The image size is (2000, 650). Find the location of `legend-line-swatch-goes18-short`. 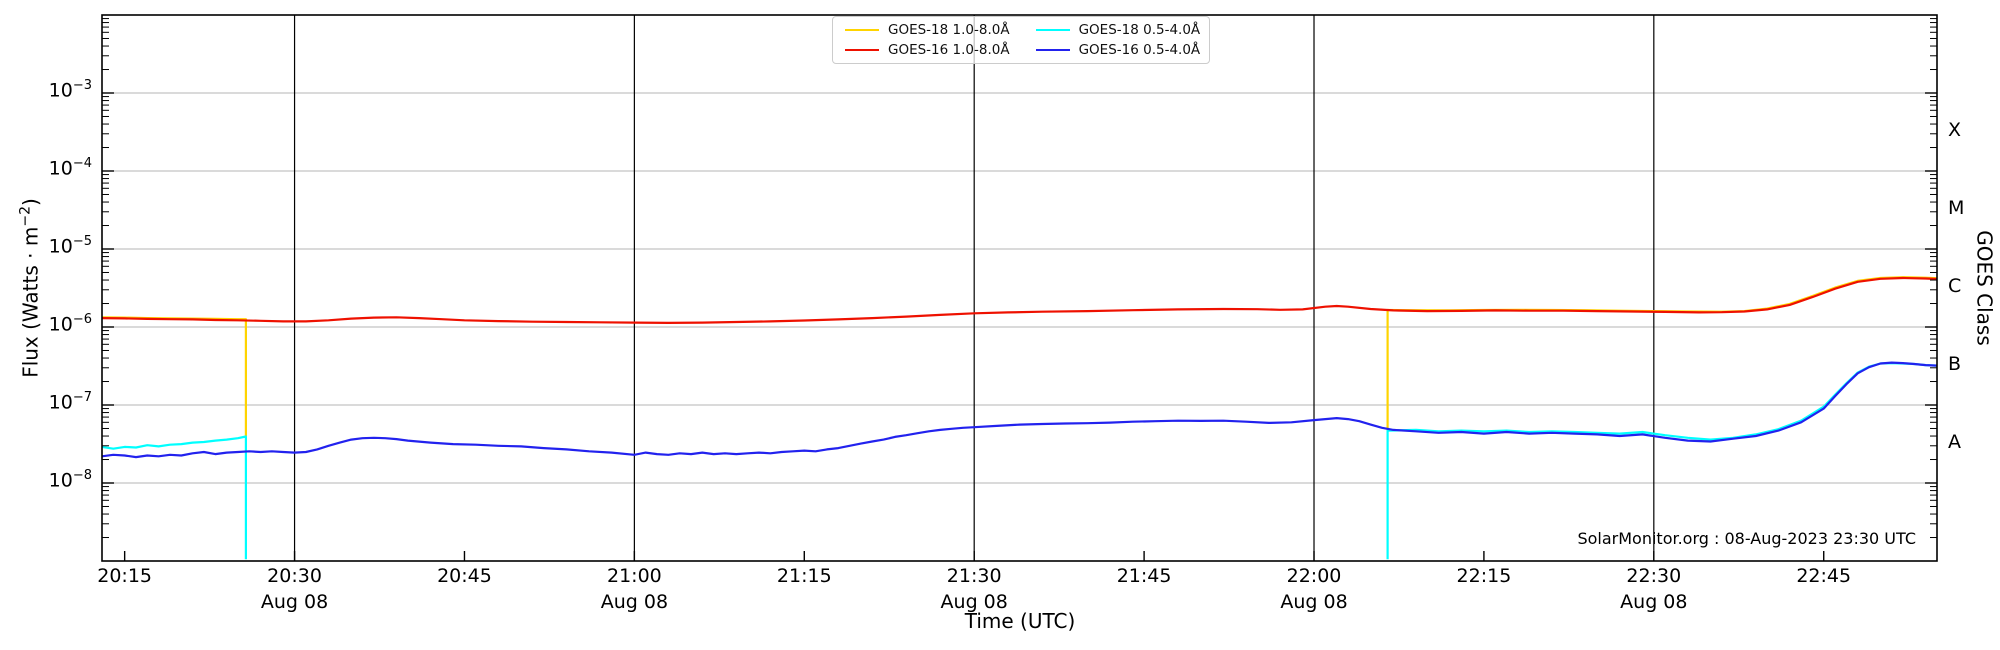

legend-line-swatch-goes18-short is located at coordinates (1052, 30).